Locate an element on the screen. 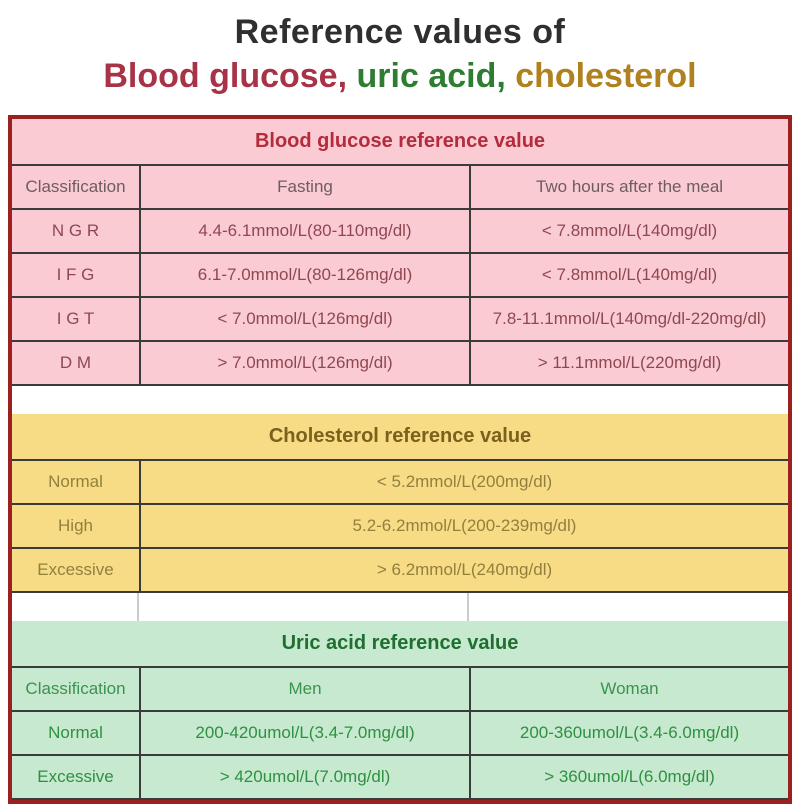 The width and height of the screenshot is (800, 804). value-cell: 4.4-6.1mmol/L(80-110mg/dl) is located at coordinates (304, 231).